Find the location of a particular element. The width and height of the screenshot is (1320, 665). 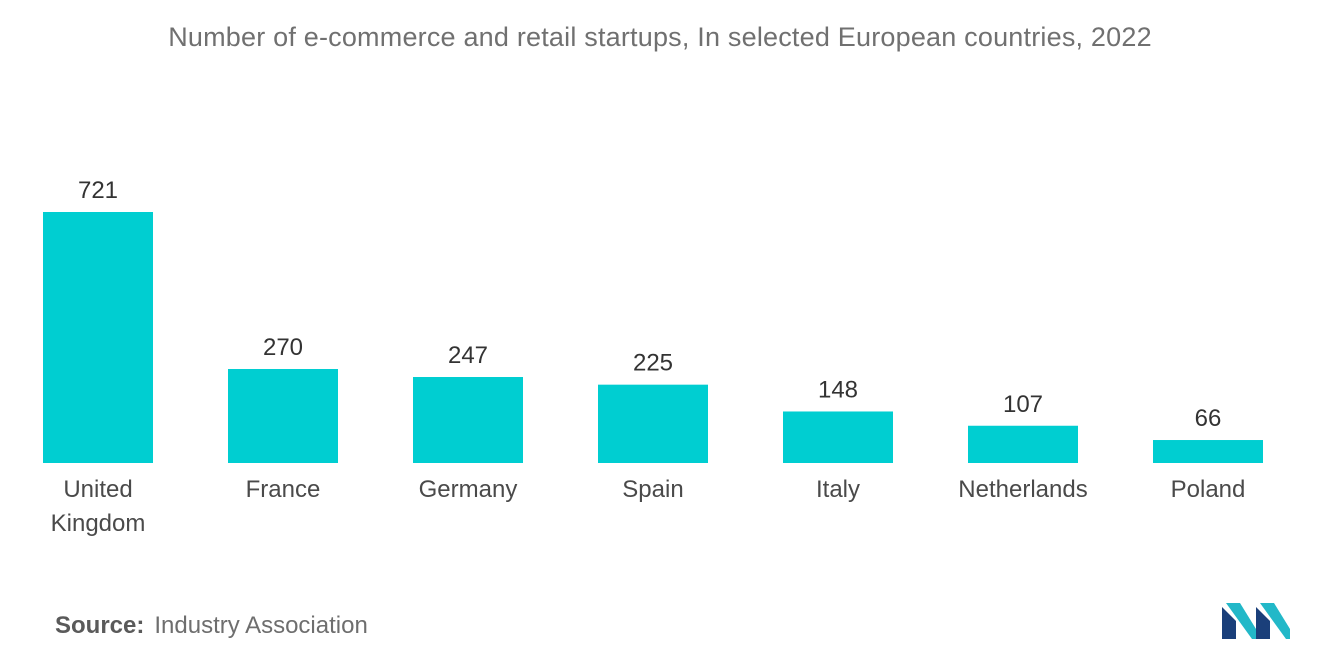

bar-france is located at coordinates (283, 416).